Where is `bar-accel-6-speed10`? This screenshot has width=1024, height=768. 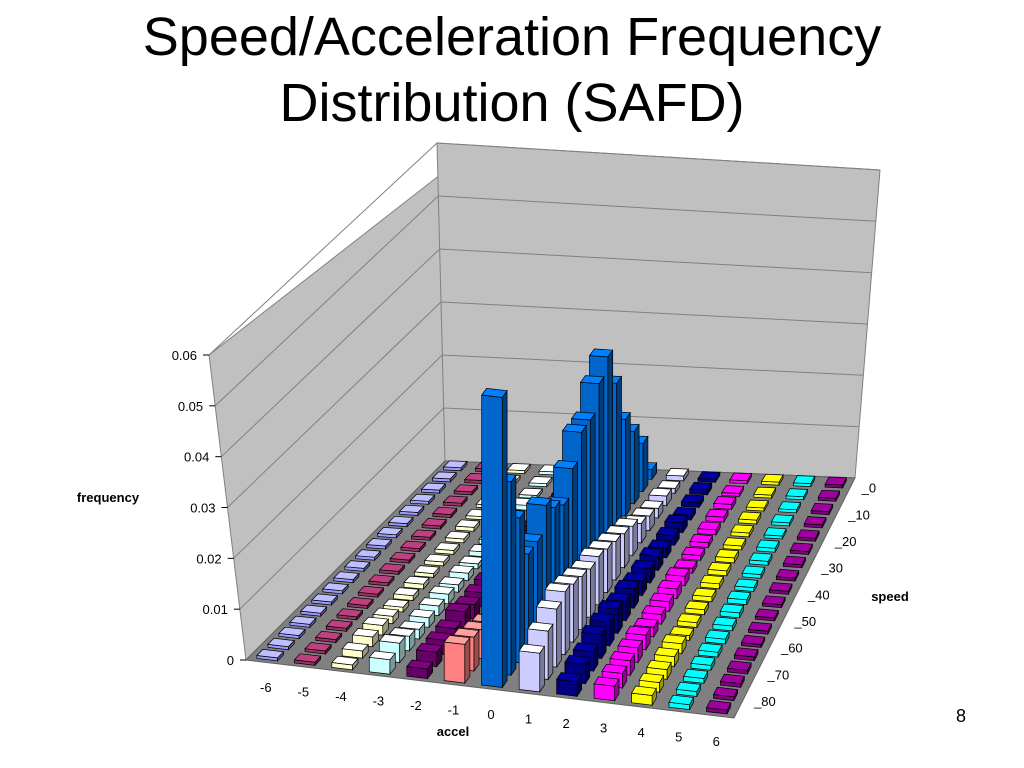 bar-accel-6-speed10 is located at coordinates (292, 633).